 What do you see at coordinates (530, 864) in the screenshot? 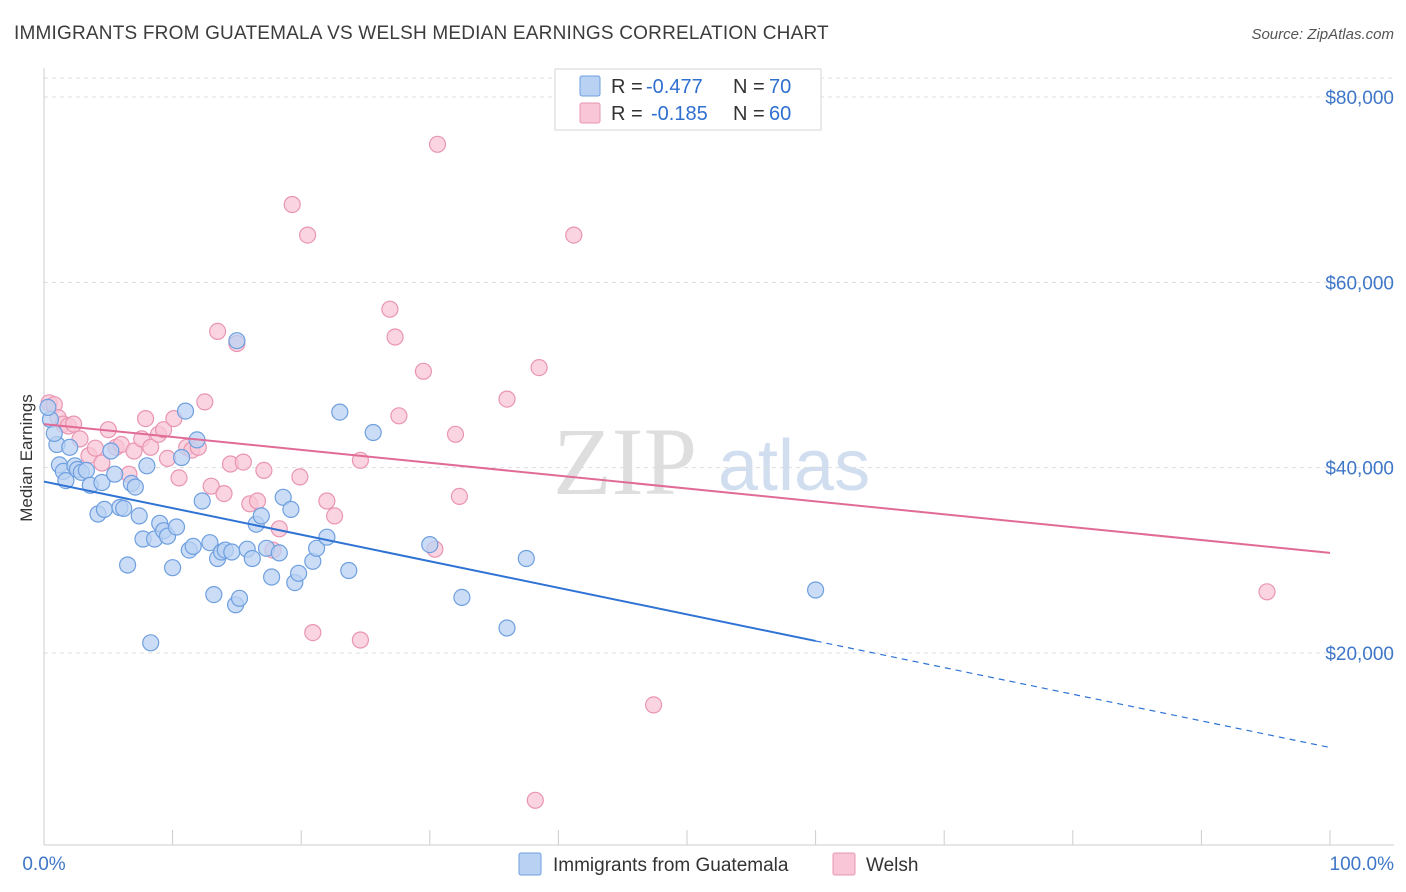
I see `legend-swatch-guatemala` at bounding box center [530, 864].